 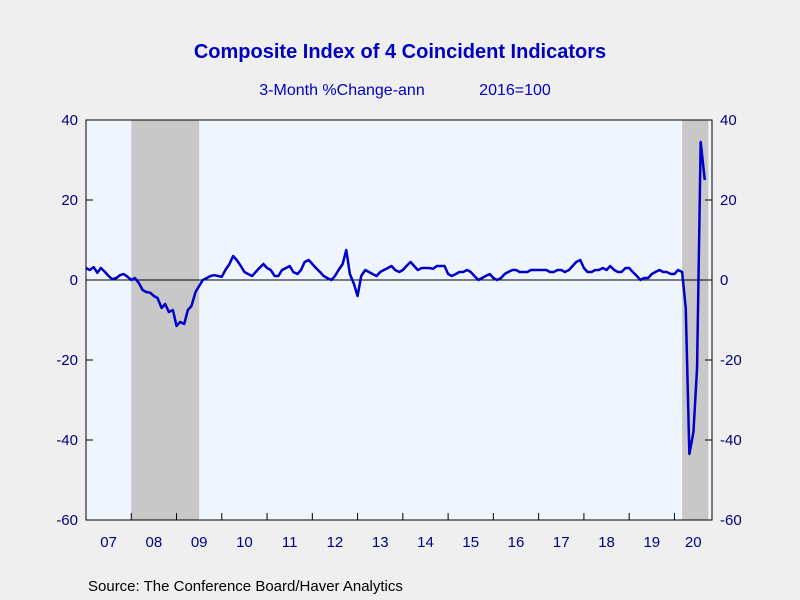 I want to click on x-tick-label: 11, so click(x=290, y=542).